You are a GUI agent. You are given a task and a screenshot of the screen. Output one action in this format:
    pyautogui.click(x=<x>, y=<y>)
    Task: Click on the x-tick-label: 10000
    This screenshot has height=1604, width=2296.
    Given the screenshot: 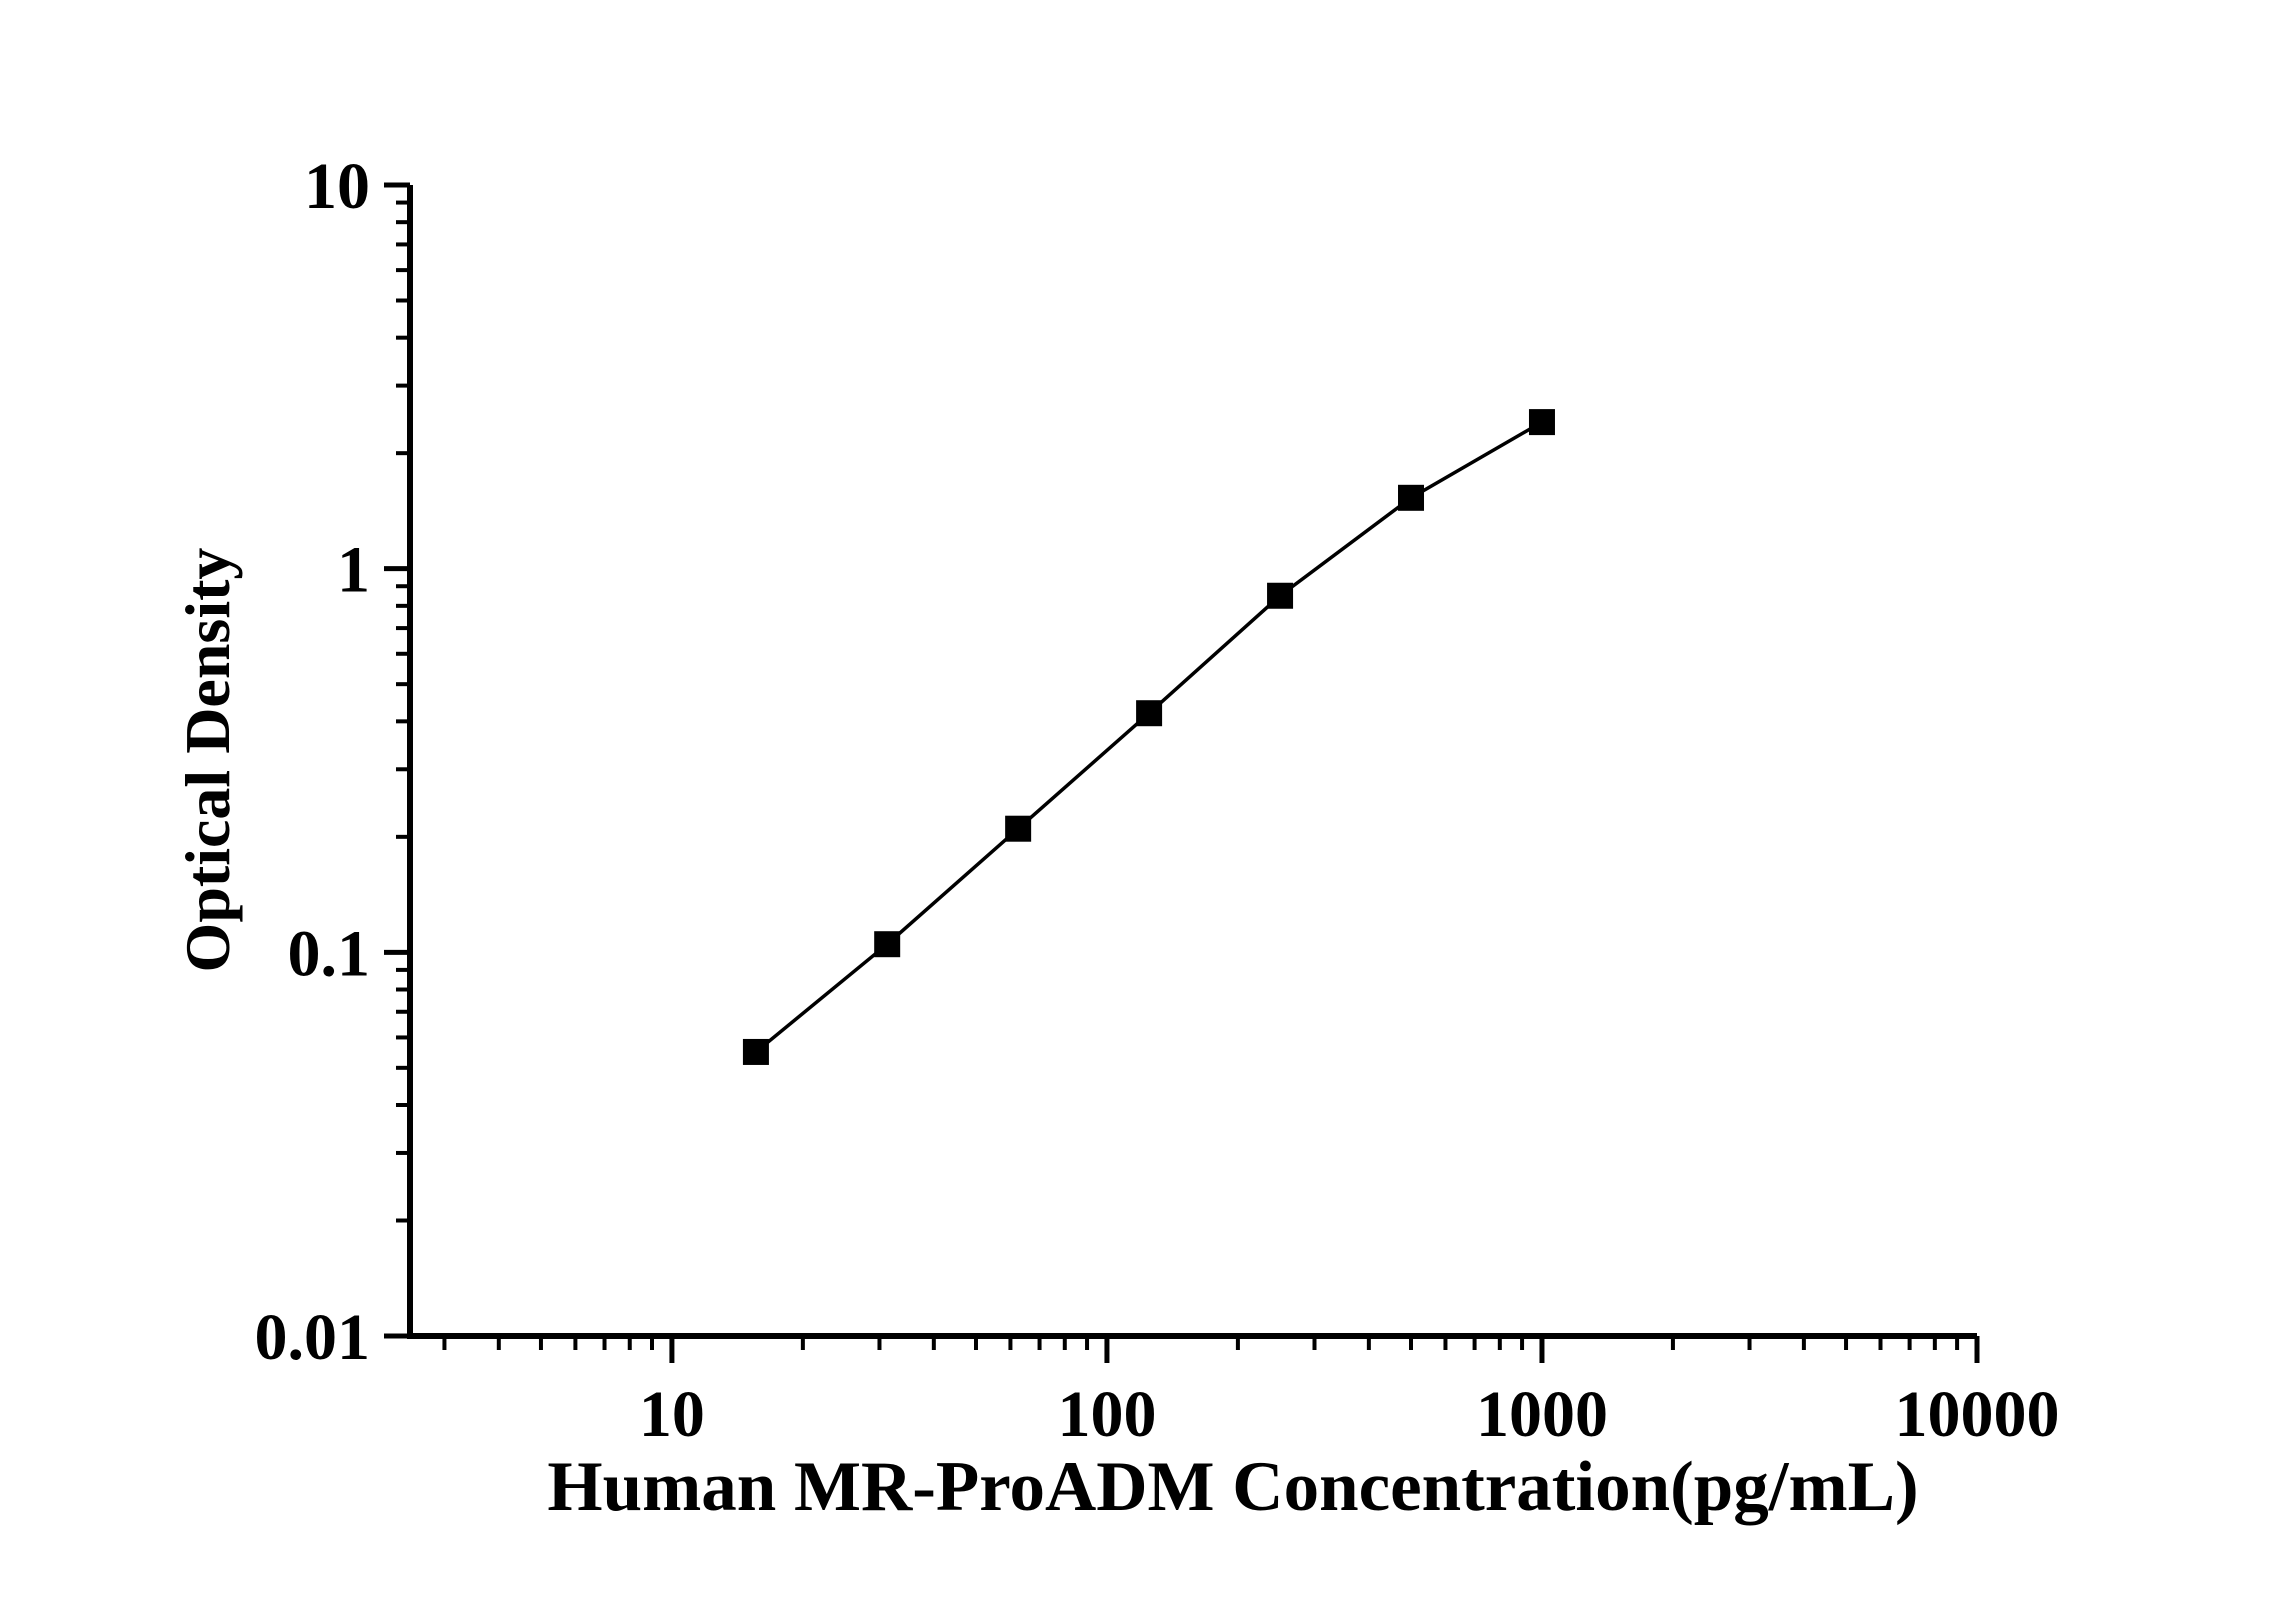 What is the action you would take?
    pyautogui.click(x=1977, y=1414)
    